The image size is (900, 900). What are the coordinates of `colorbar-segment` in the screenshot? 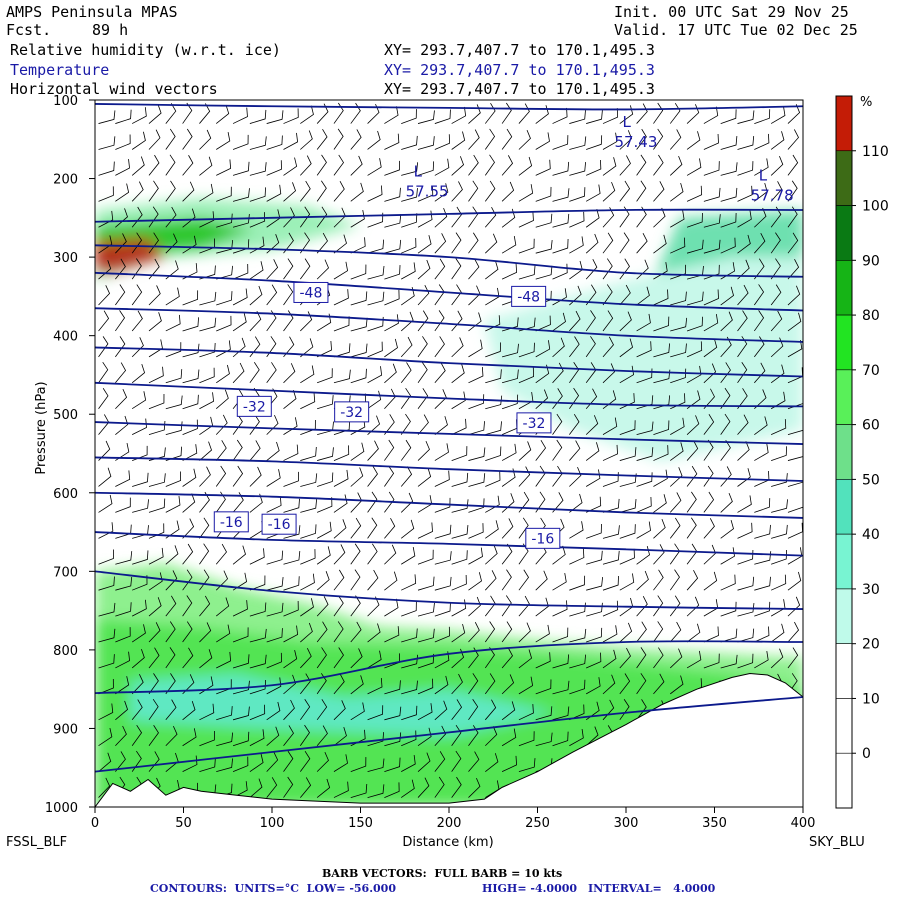 It's located at (844, 233).